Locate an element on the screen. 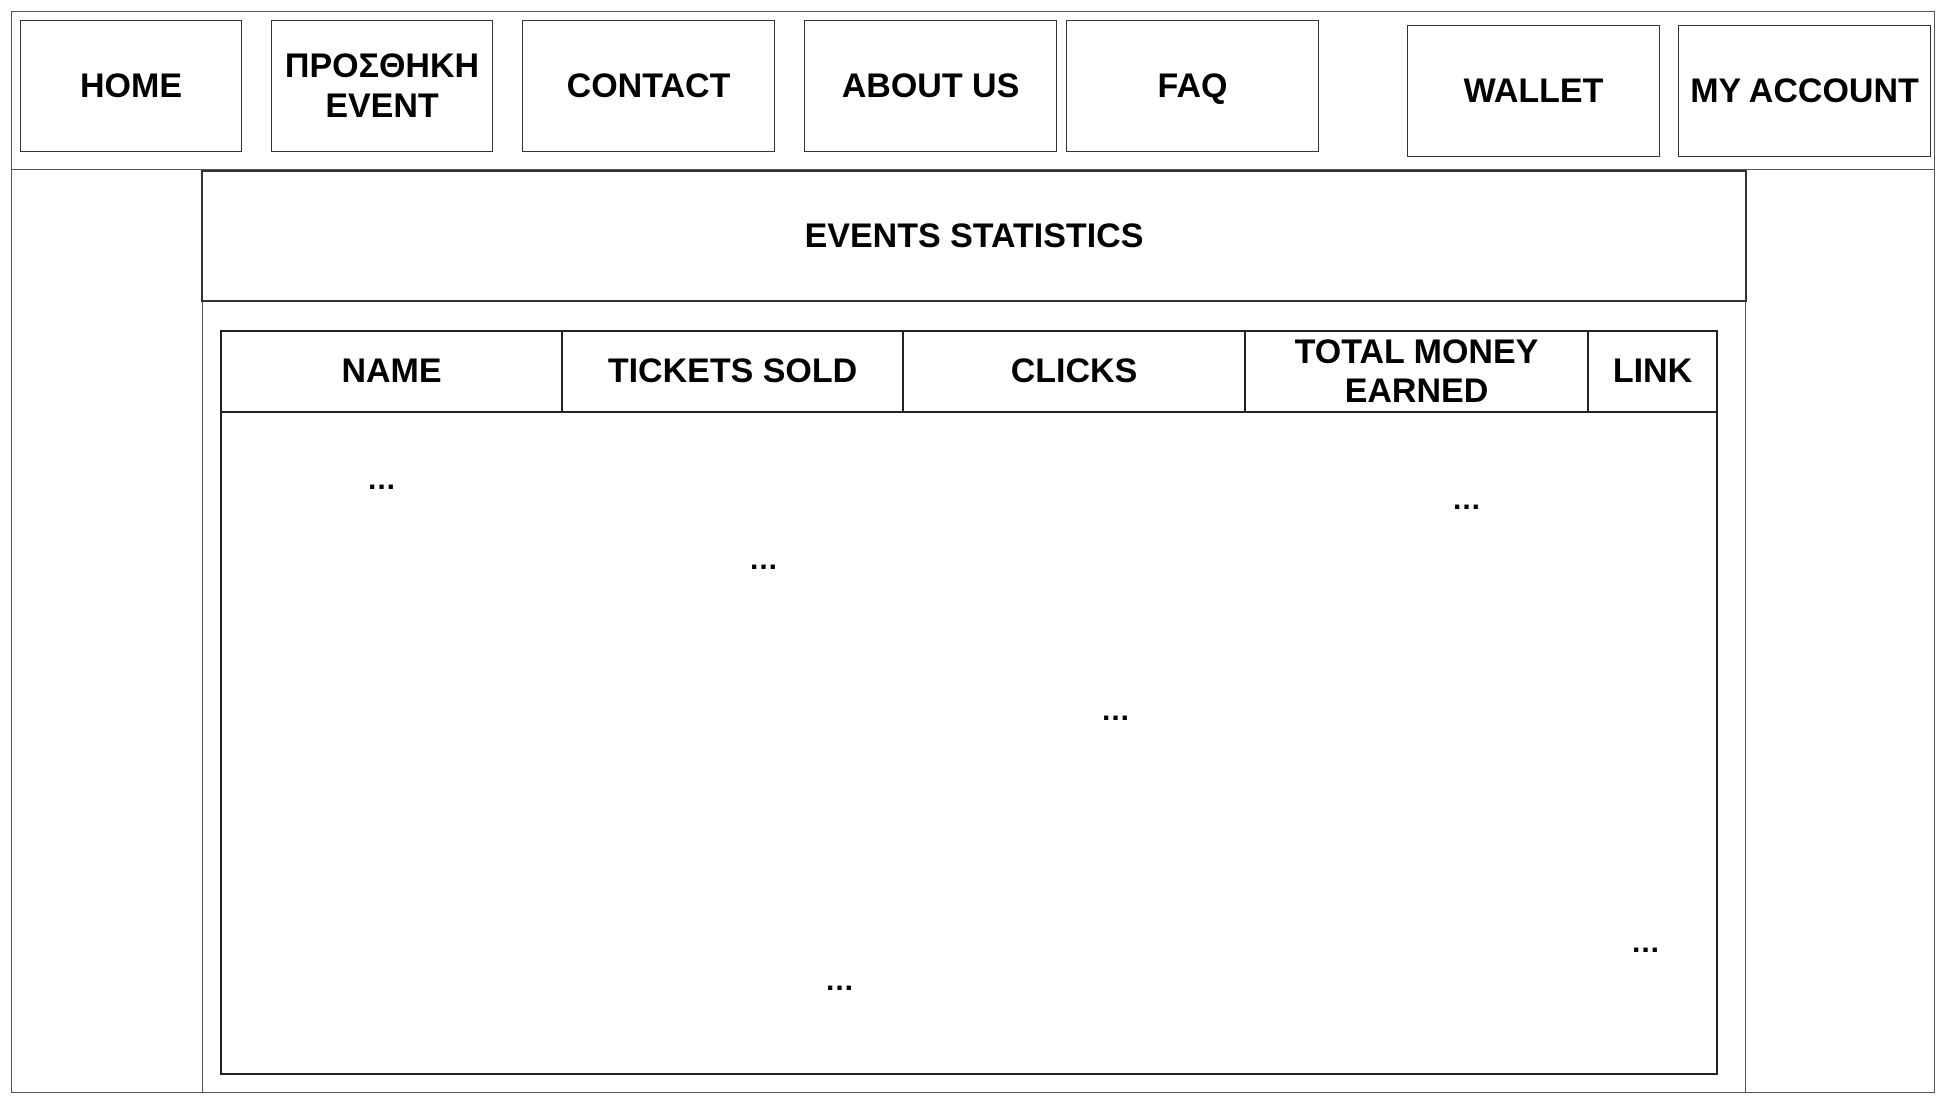 This screenshot has height=1101, width=1941. nav-contact-label: CONTACT is located at coordinates (648, 86).